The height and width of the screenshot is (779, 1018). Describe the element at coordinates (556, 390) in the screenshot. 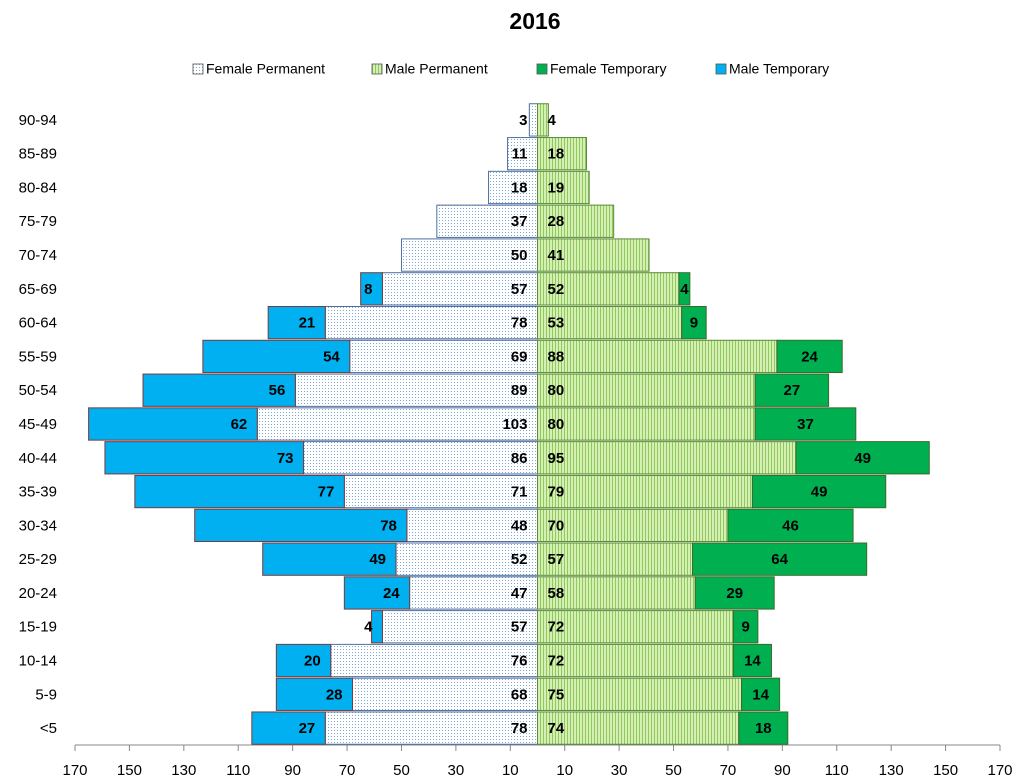

I see `data-label: 80` at that location.